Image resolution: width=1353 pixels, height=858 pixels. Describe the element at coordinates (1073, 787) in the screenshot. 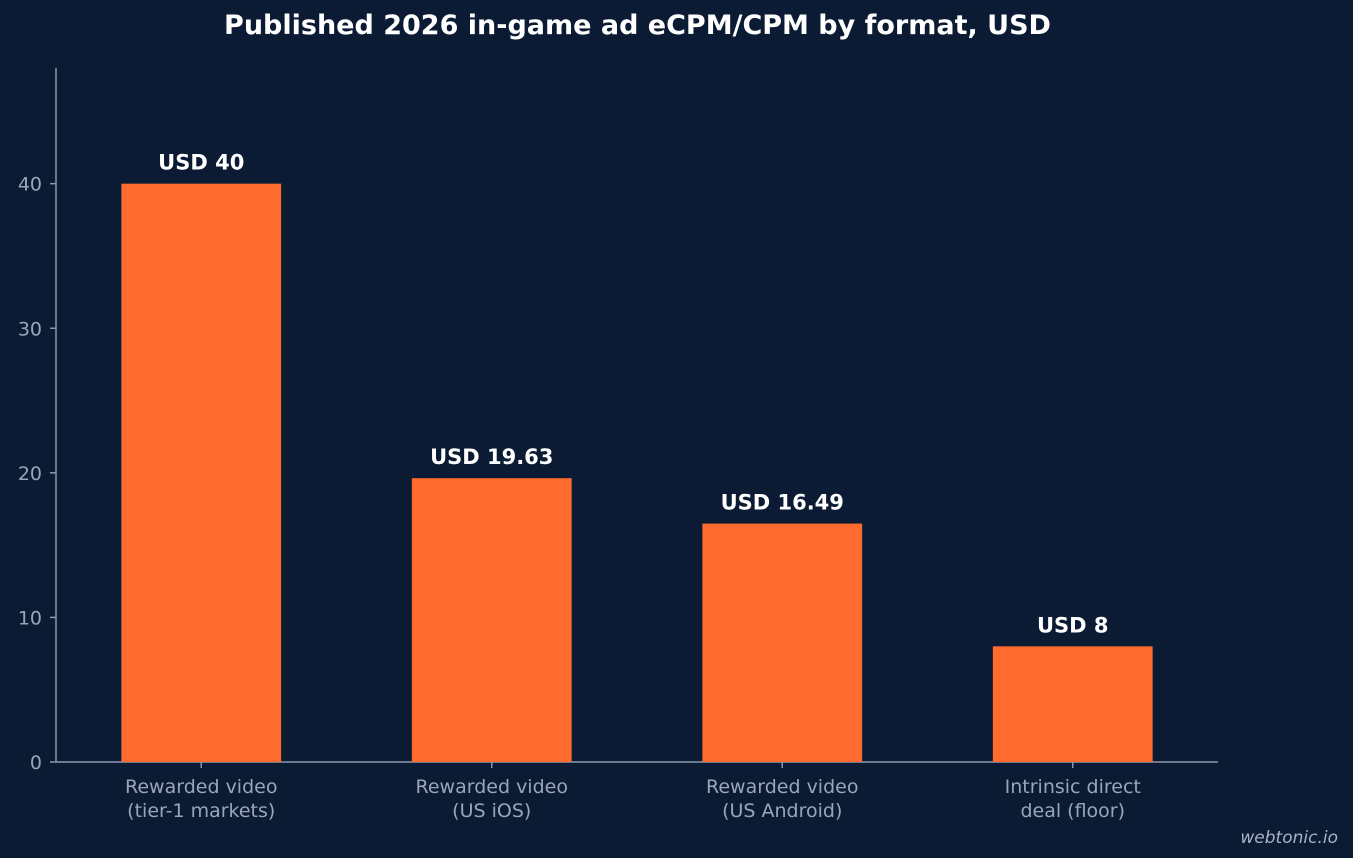

I see `x-tick-label-line: Intrinsic direct` at that location.